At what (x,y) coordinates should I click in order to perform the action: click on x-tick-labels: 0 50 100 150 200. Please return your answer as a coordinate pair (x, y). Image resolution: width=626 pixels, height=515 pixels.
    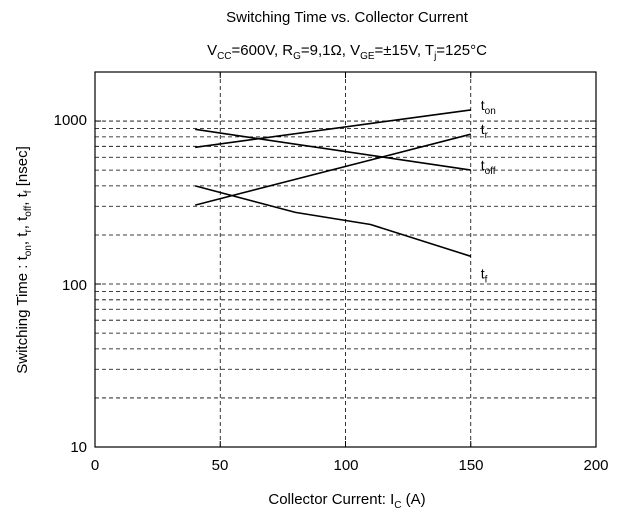
    Looking at the image, I should click on (350, 465).